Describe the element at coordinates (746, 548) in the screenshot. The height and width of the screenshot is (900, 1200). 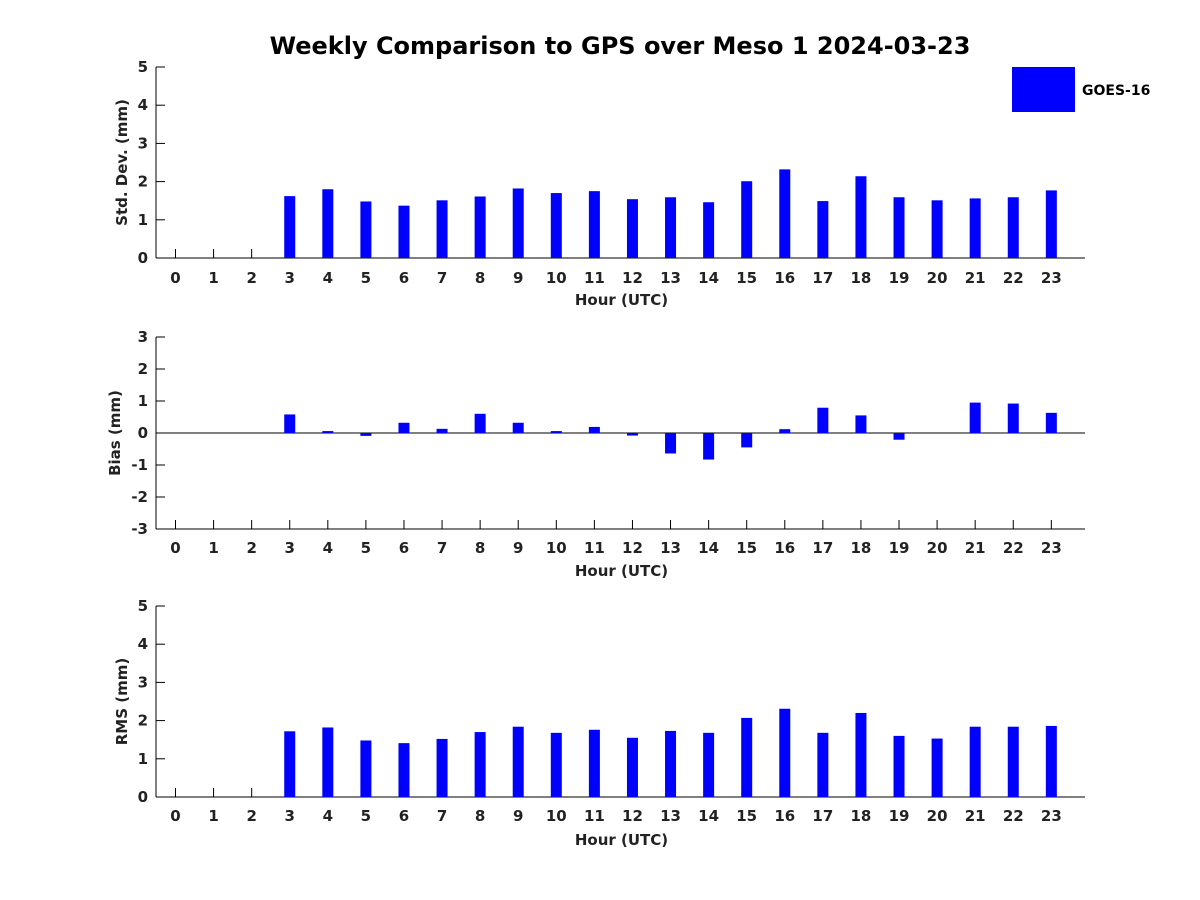
I see `x-tick-label: 15` at that location.